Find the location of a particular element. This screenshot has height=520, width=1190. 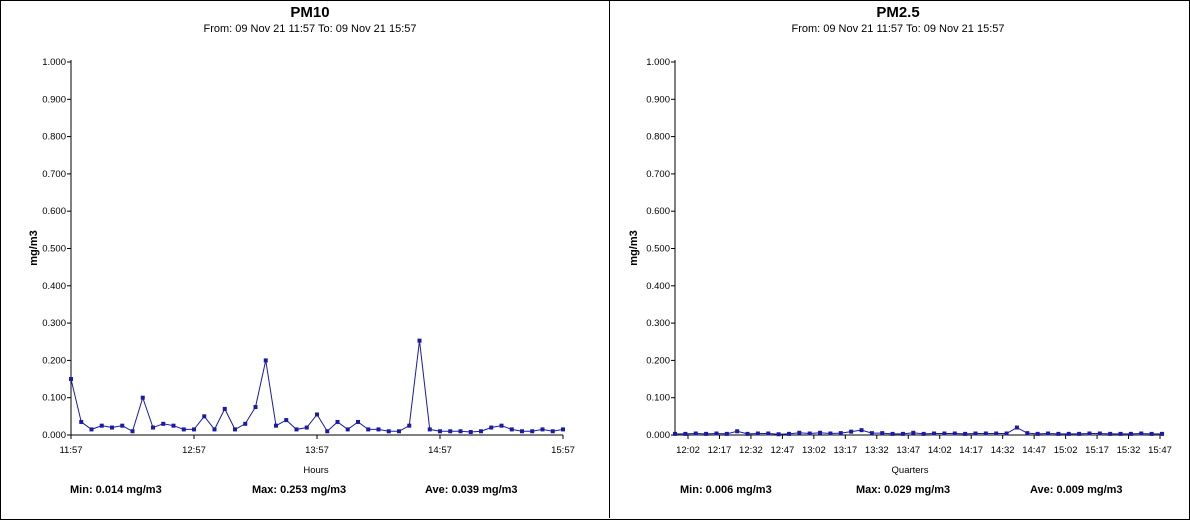

pm10-x-tick-label: 11:57 is located at coordinates (70, 450).